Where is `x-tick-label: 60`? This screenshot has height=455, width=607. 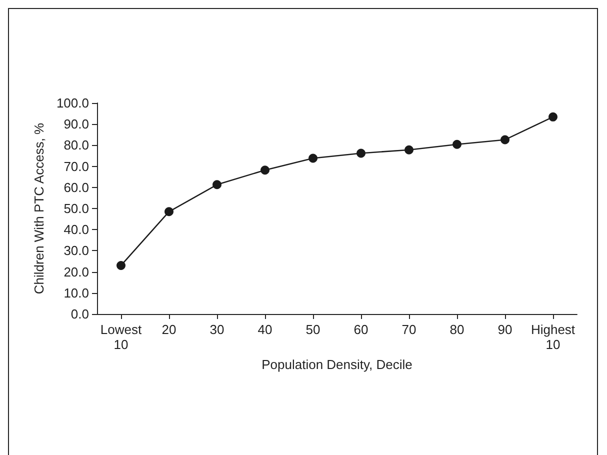 x-tick-label: 60 is located at coordinates (361, 329).